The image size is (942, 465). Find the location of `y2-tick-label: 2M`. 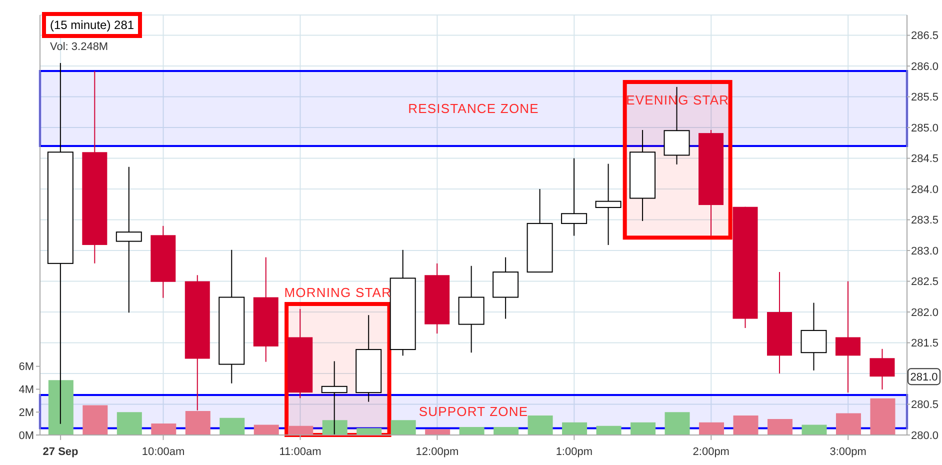

y2-tick-label: 2M is located at coordinates (26, 413).